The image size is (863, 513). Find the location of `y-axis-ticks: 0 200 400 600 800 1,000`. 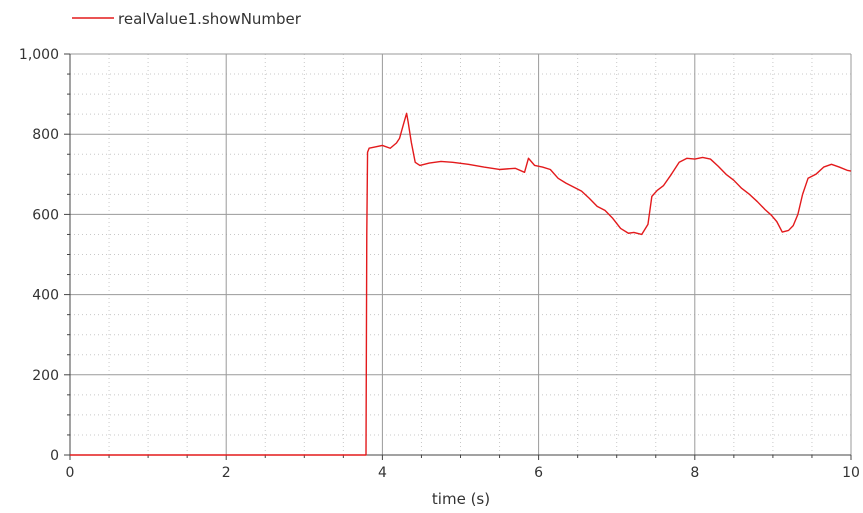

y-axis-ticks: 0 200 400 600 800 1,000 is located at coordinates (44, 255).